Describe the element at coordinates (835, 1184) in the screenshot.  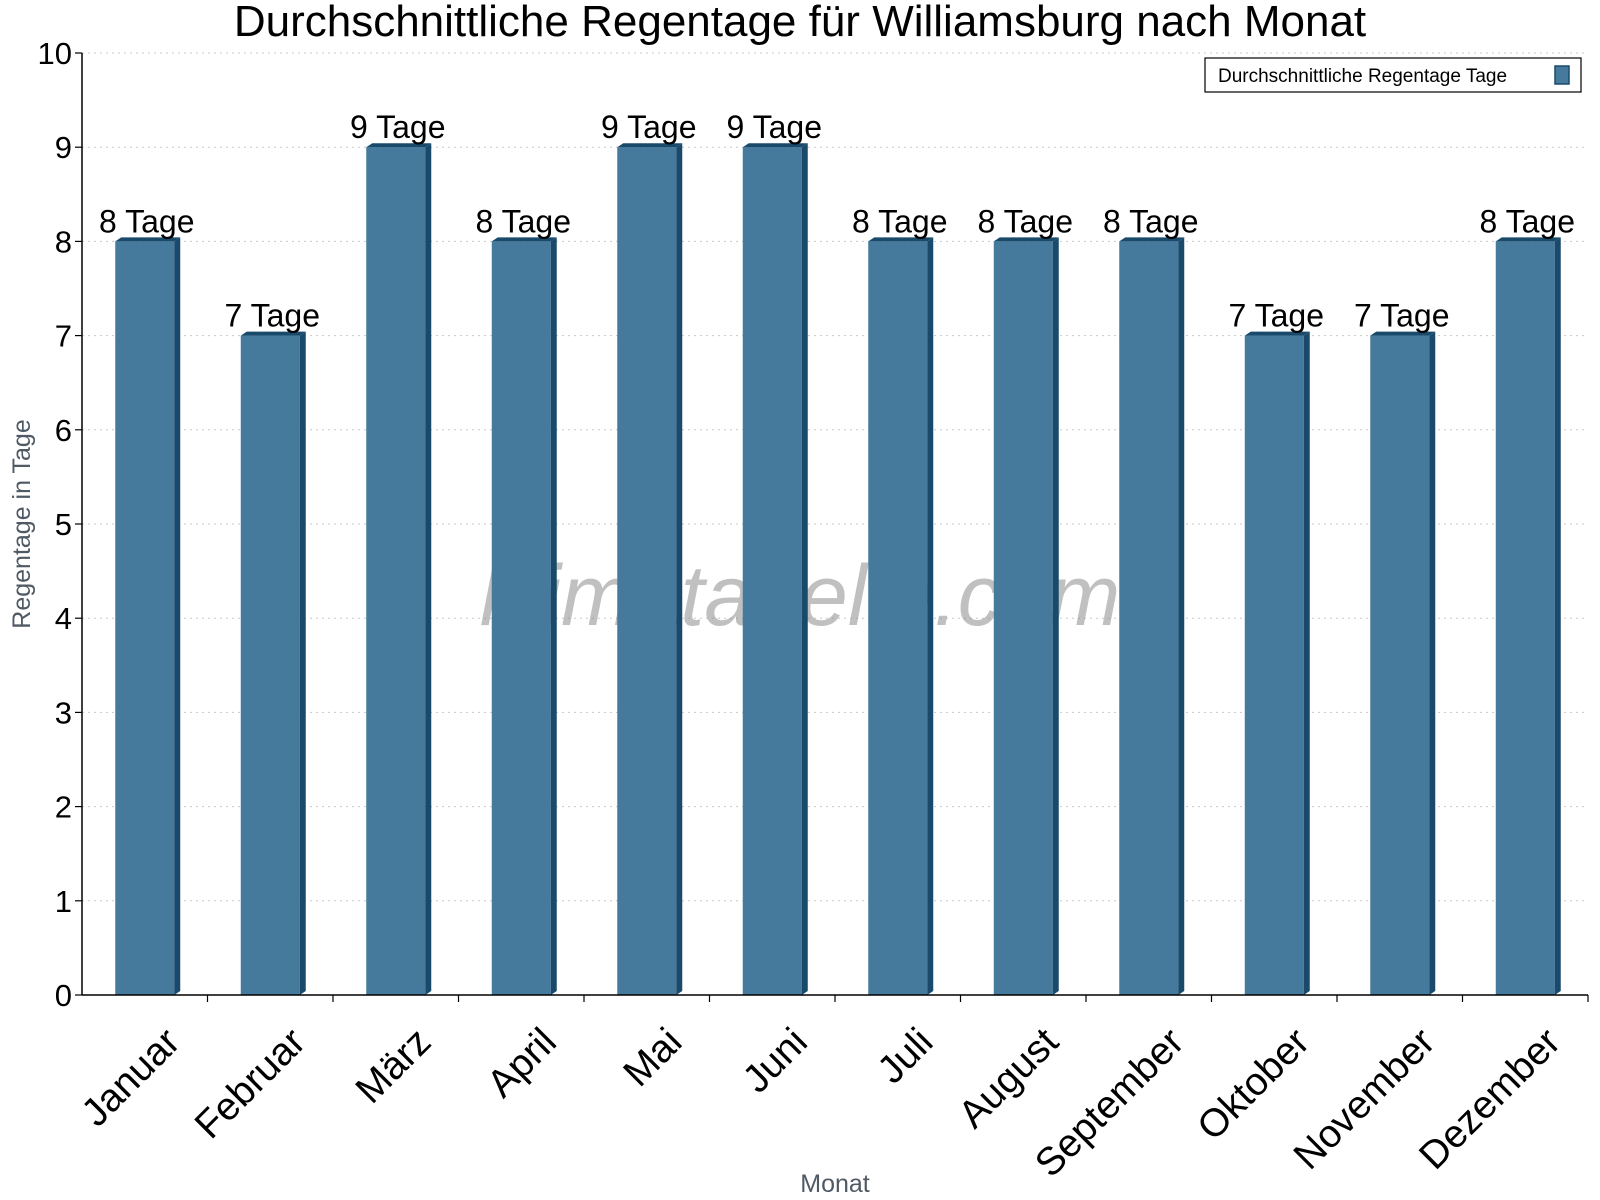
I see `x-axis-title: Monat` at that location.